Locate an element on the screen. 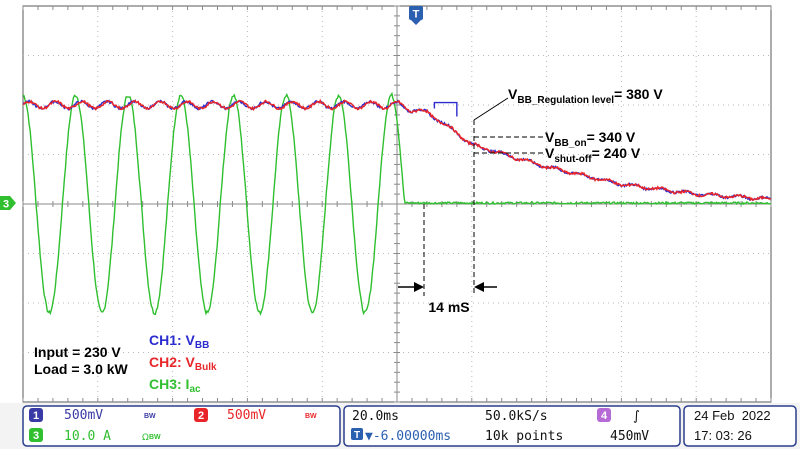 This screenshot has height=449, width=800. trigger-marker-label: T is located at coordinates (416, 15).